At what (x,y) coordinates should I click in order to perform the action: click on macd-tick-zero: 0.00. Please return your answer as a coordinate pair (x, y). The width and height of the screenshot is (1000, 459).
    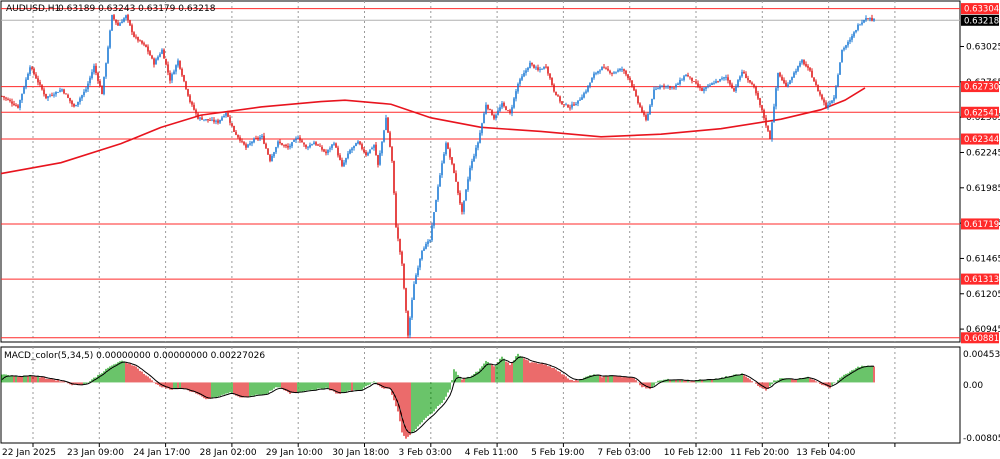
    Looking at the image, I should click on (973, 386).